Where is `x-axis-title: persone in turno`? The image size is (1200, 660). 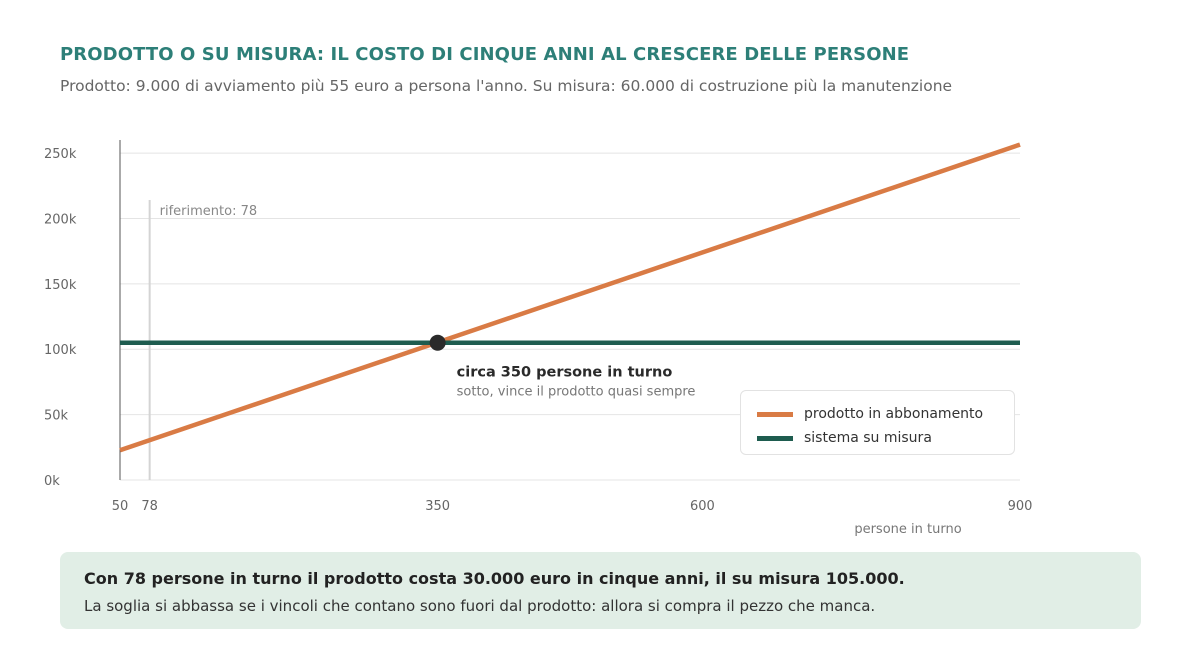
x-axis-title: persone in turno is located at coordinates (907, 529).